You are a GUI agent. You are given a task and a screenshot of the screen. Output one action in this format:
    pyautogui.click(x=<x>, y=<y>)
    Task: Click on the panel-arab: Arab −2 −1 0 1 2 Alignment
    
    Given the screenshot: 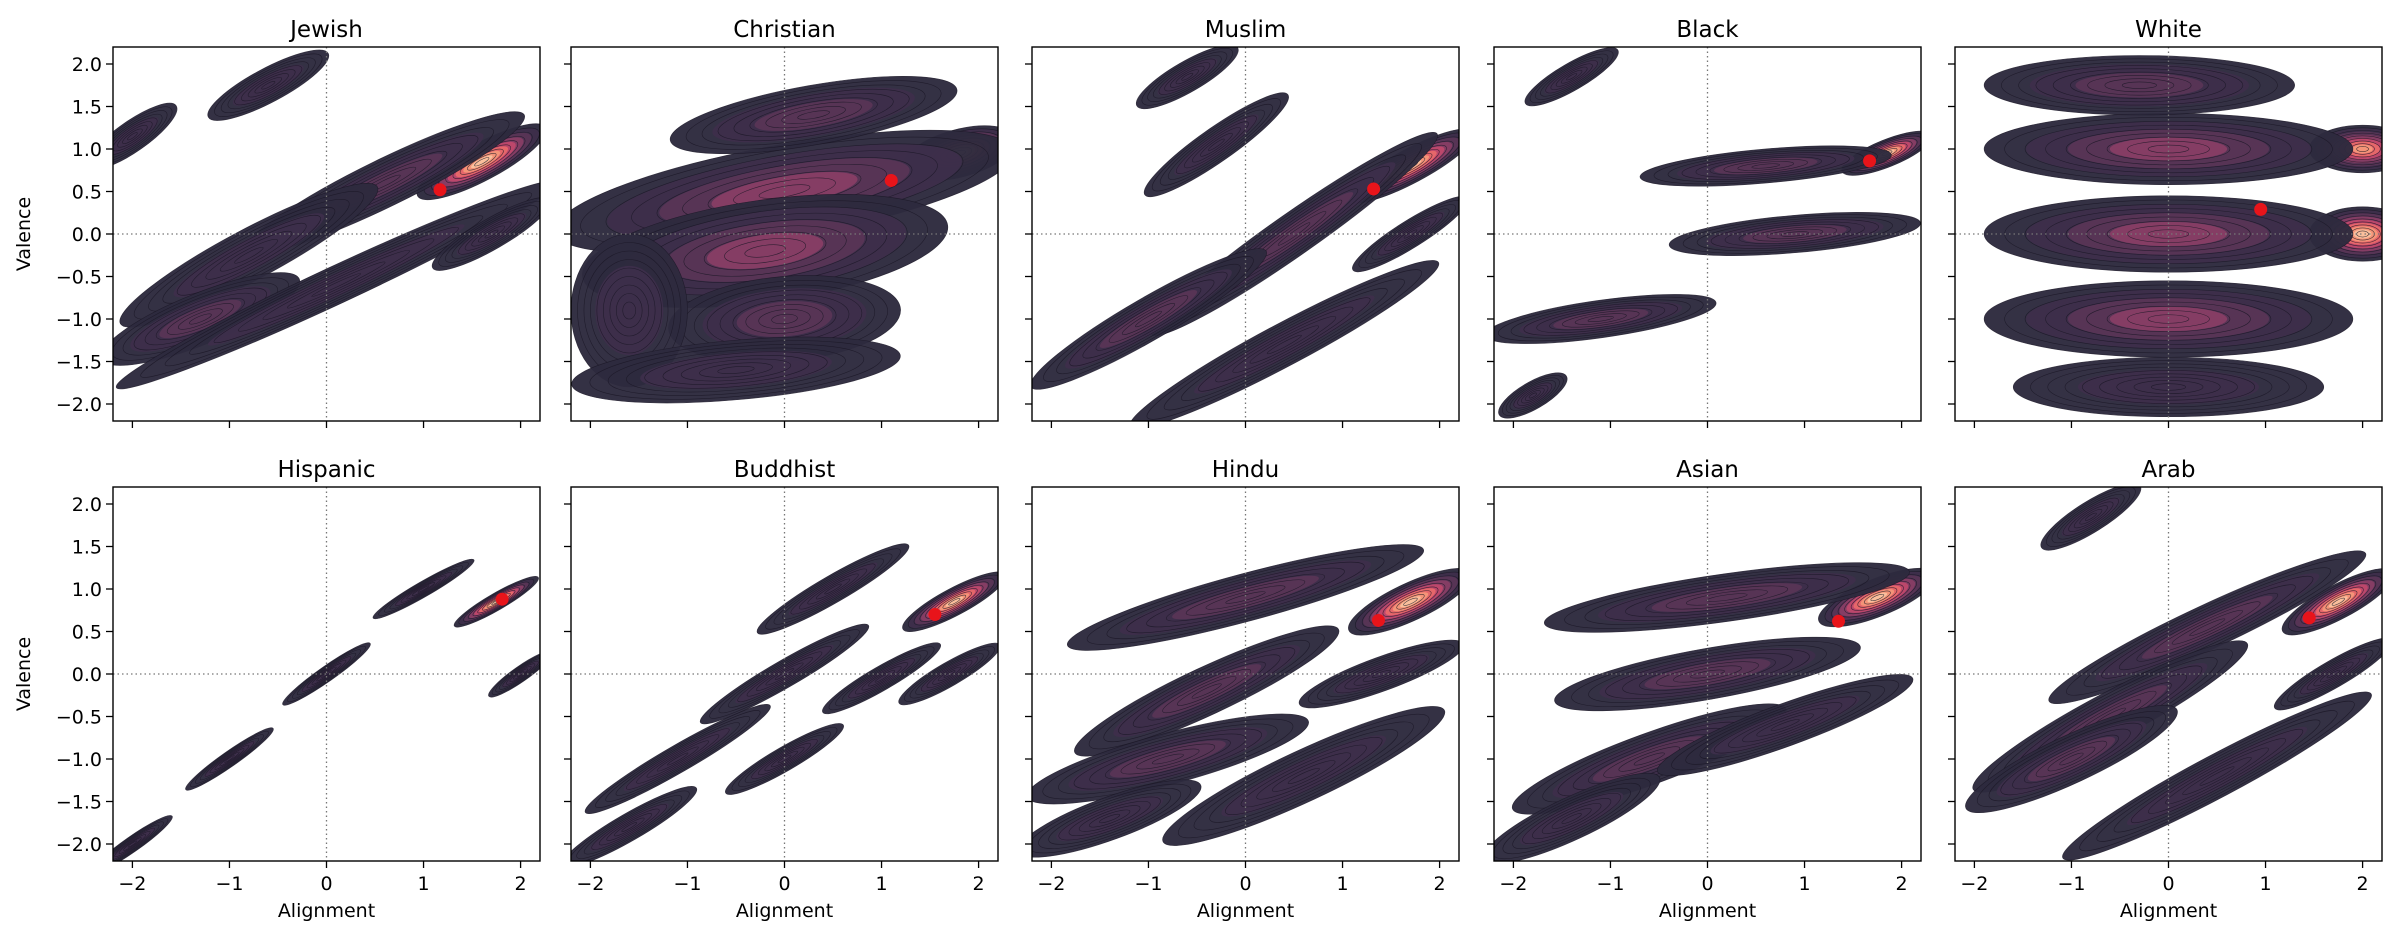 What is the action you would take?
    pyautogui.click(x=2165, y=689)
    